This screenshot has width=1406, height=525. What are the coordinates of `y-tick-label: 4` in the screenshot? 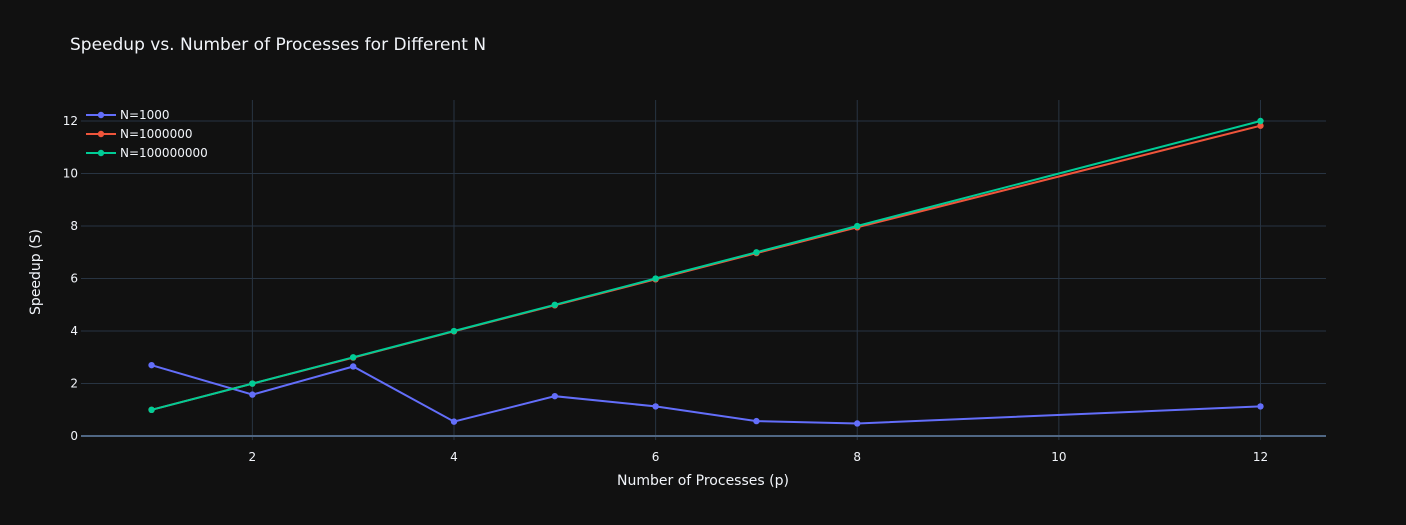 It's located at (74, 331).